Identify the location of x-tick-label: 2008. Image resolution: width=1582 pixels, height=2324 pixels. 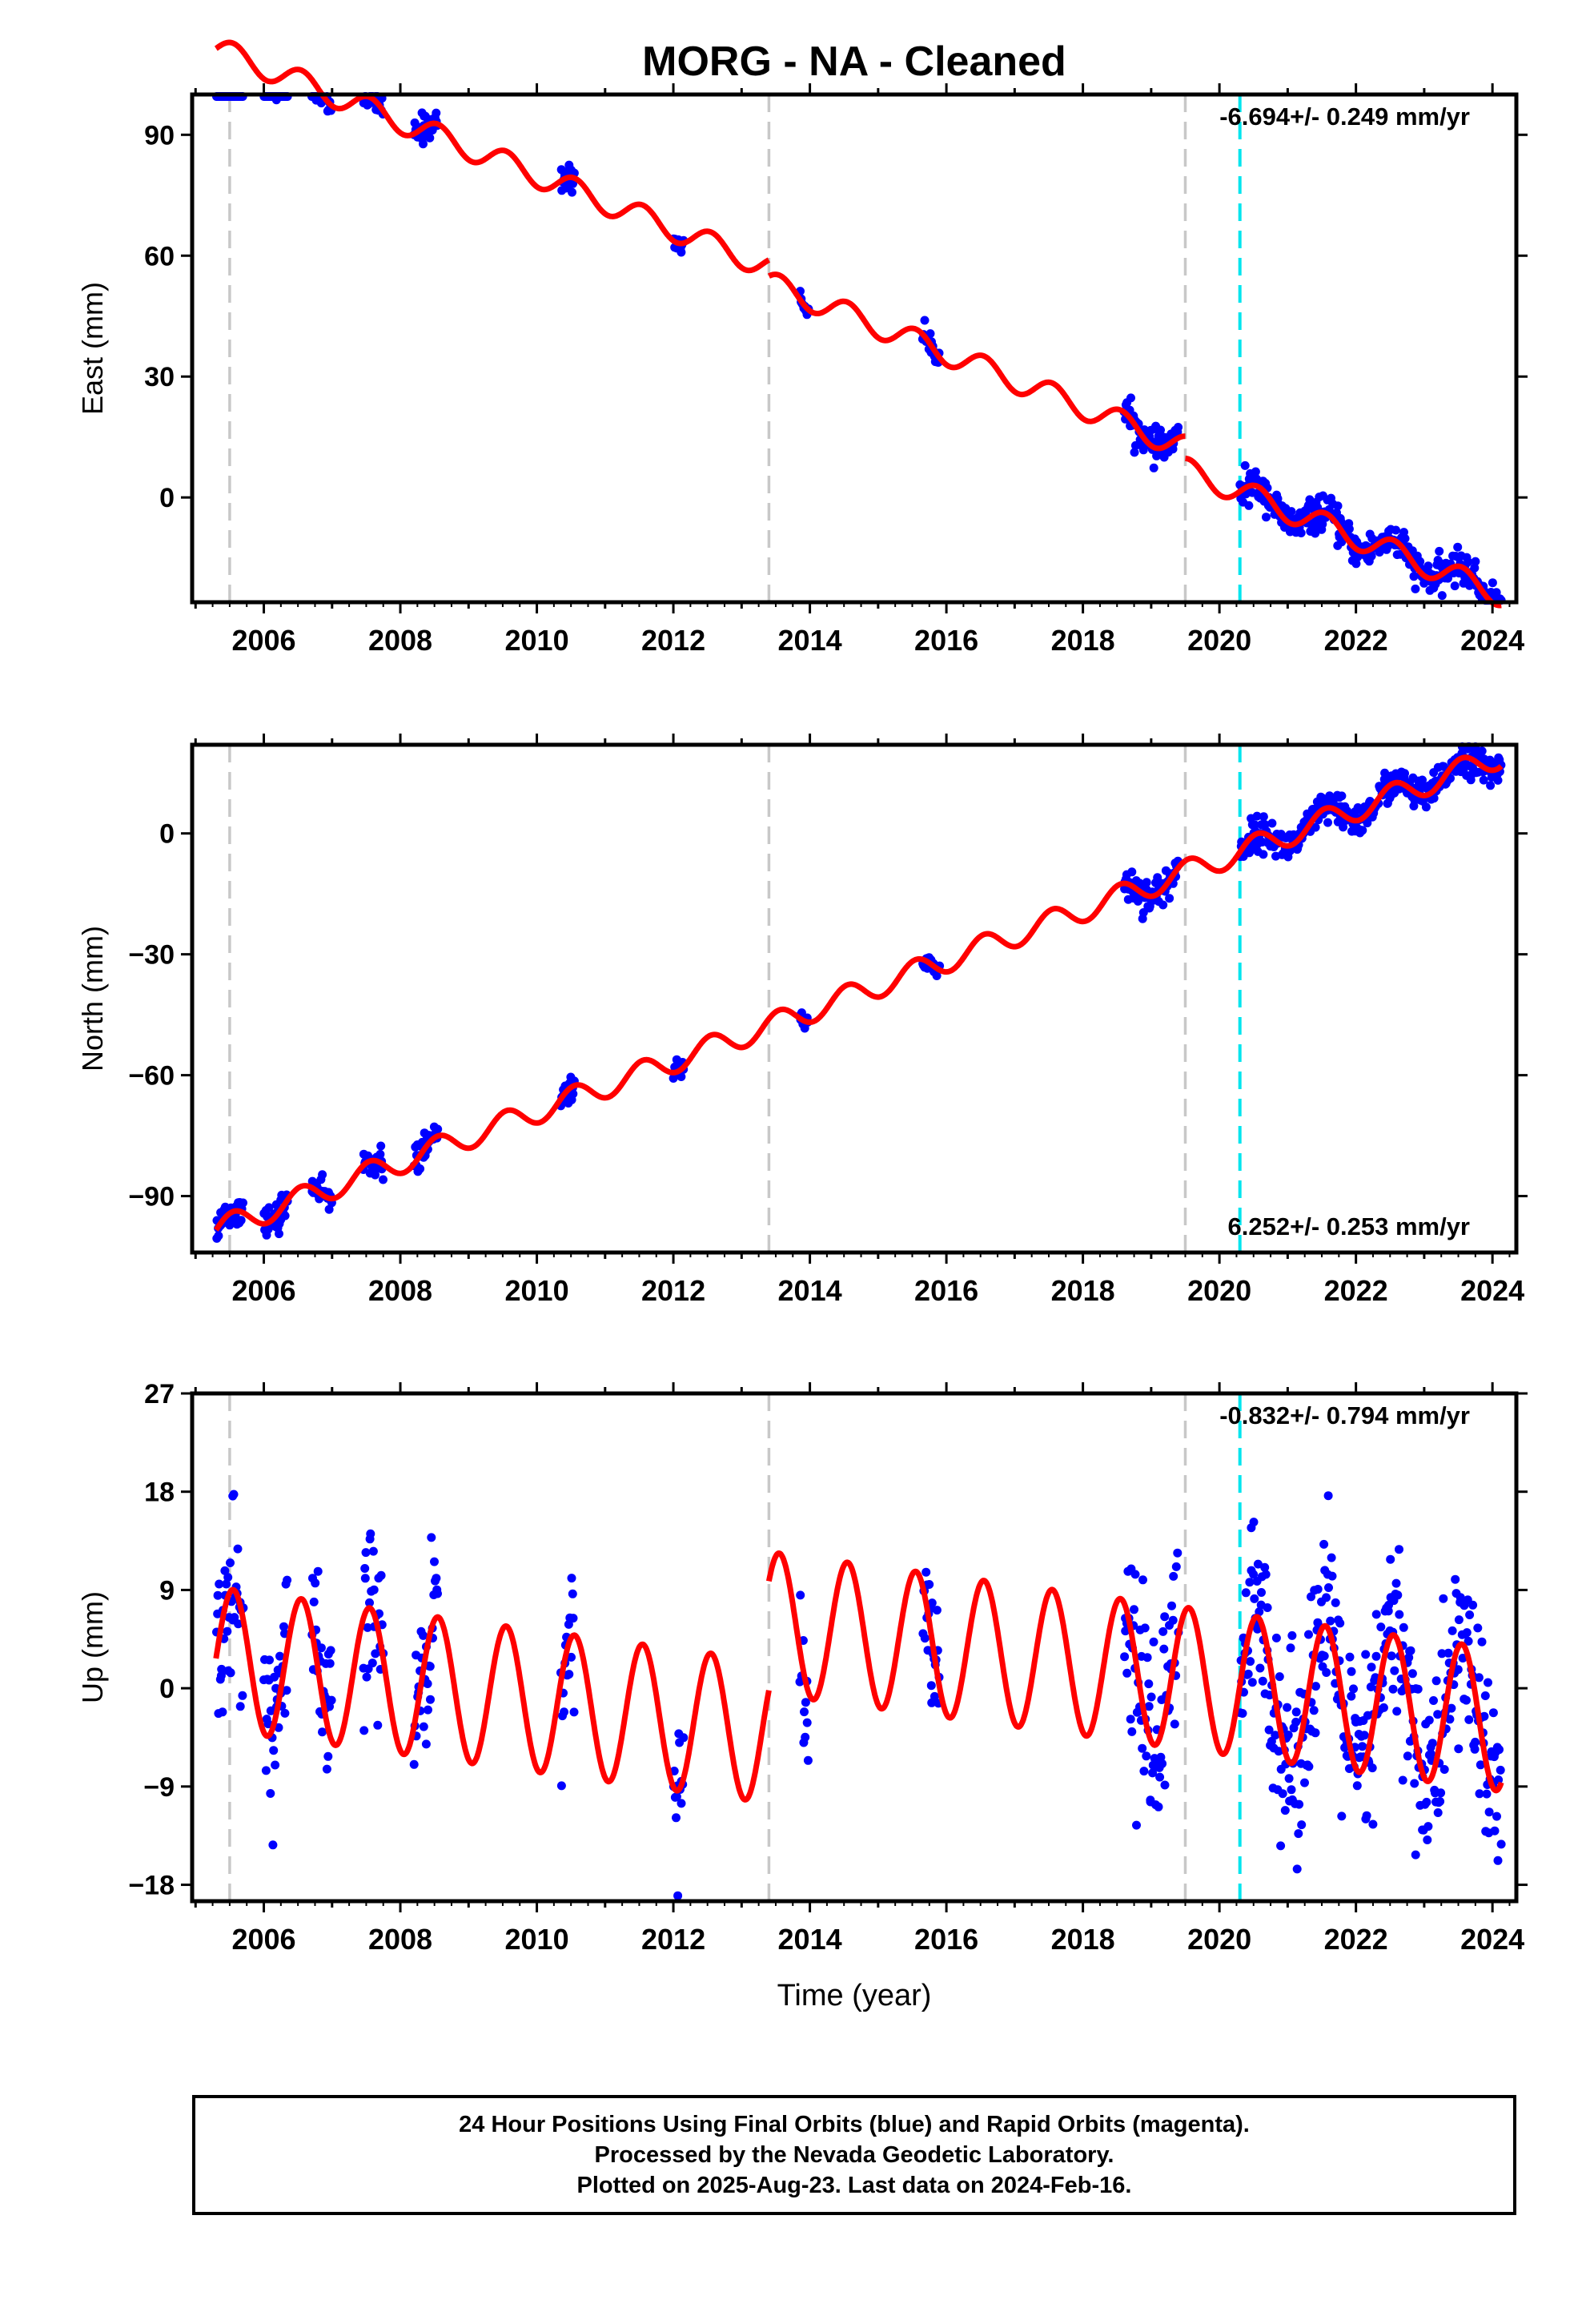
(400, 1940).